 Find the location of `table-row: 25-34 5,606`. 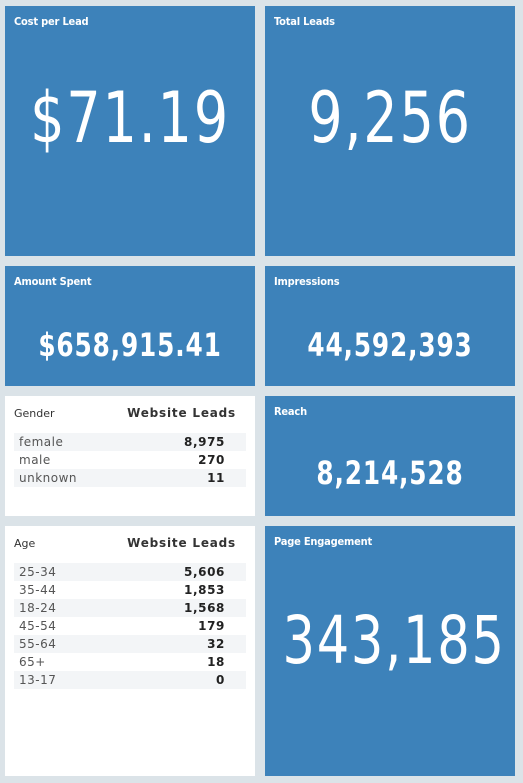

table-row: 25-34 5,606 is located at coordinates (130, 572).